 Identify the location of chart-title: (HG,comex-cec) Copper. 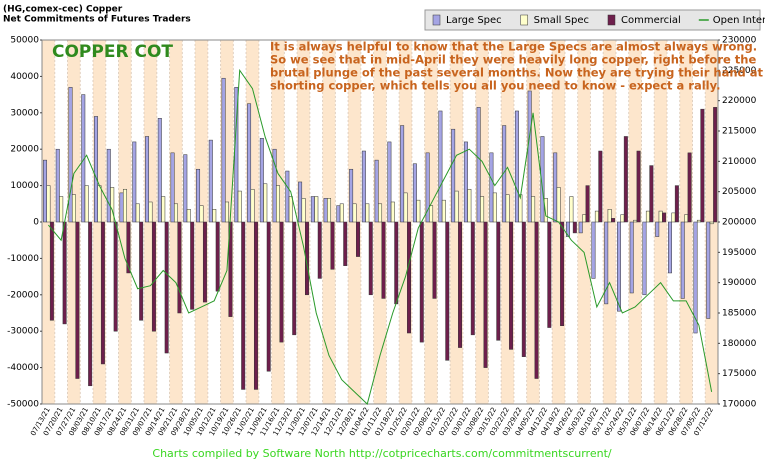
(63, 10).